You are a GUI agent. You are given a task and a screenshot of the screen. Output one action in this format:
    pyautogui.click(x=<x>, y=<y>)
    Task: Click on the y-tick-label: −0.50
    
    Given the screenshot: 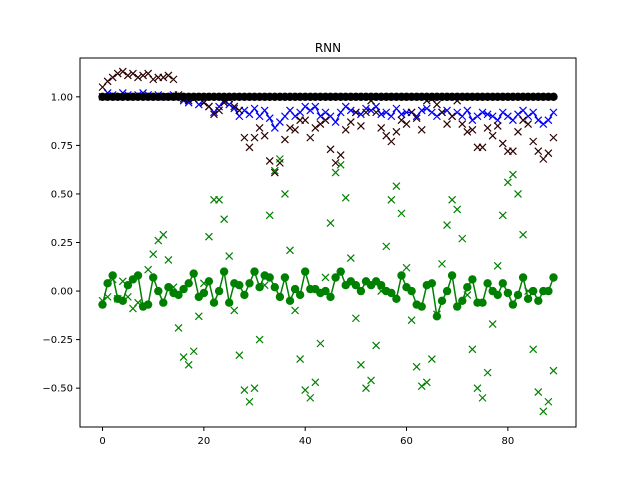 What is the action you would take?
    pyautogui.click(x=57, y=389)
    